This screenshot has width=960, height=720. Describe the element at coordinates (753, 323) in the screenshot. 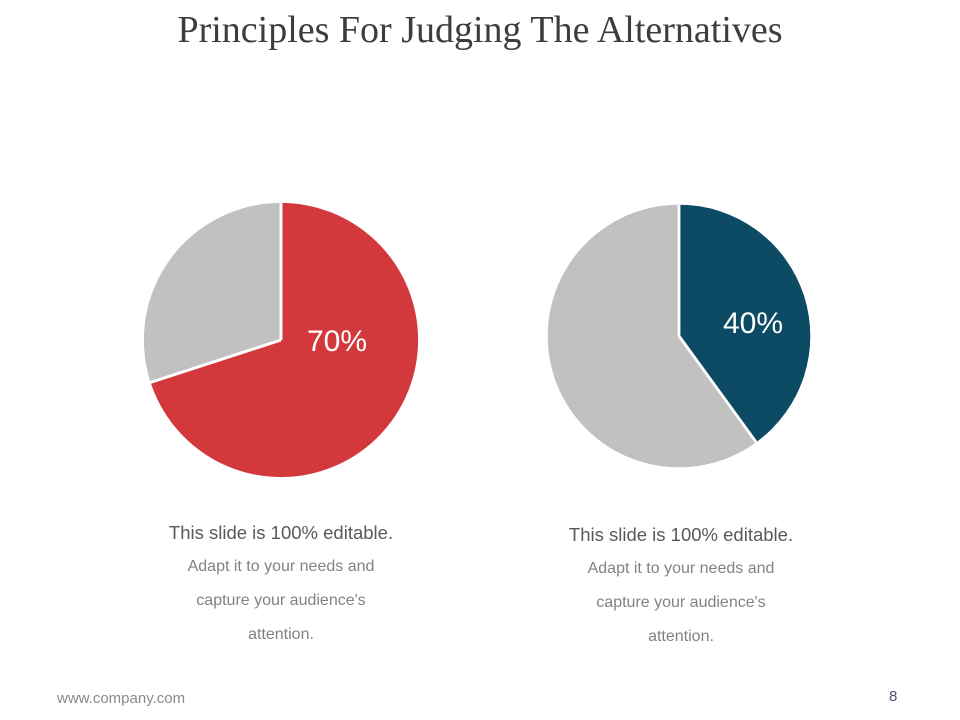

I see `pie-right-data-label: 40%` at that location.